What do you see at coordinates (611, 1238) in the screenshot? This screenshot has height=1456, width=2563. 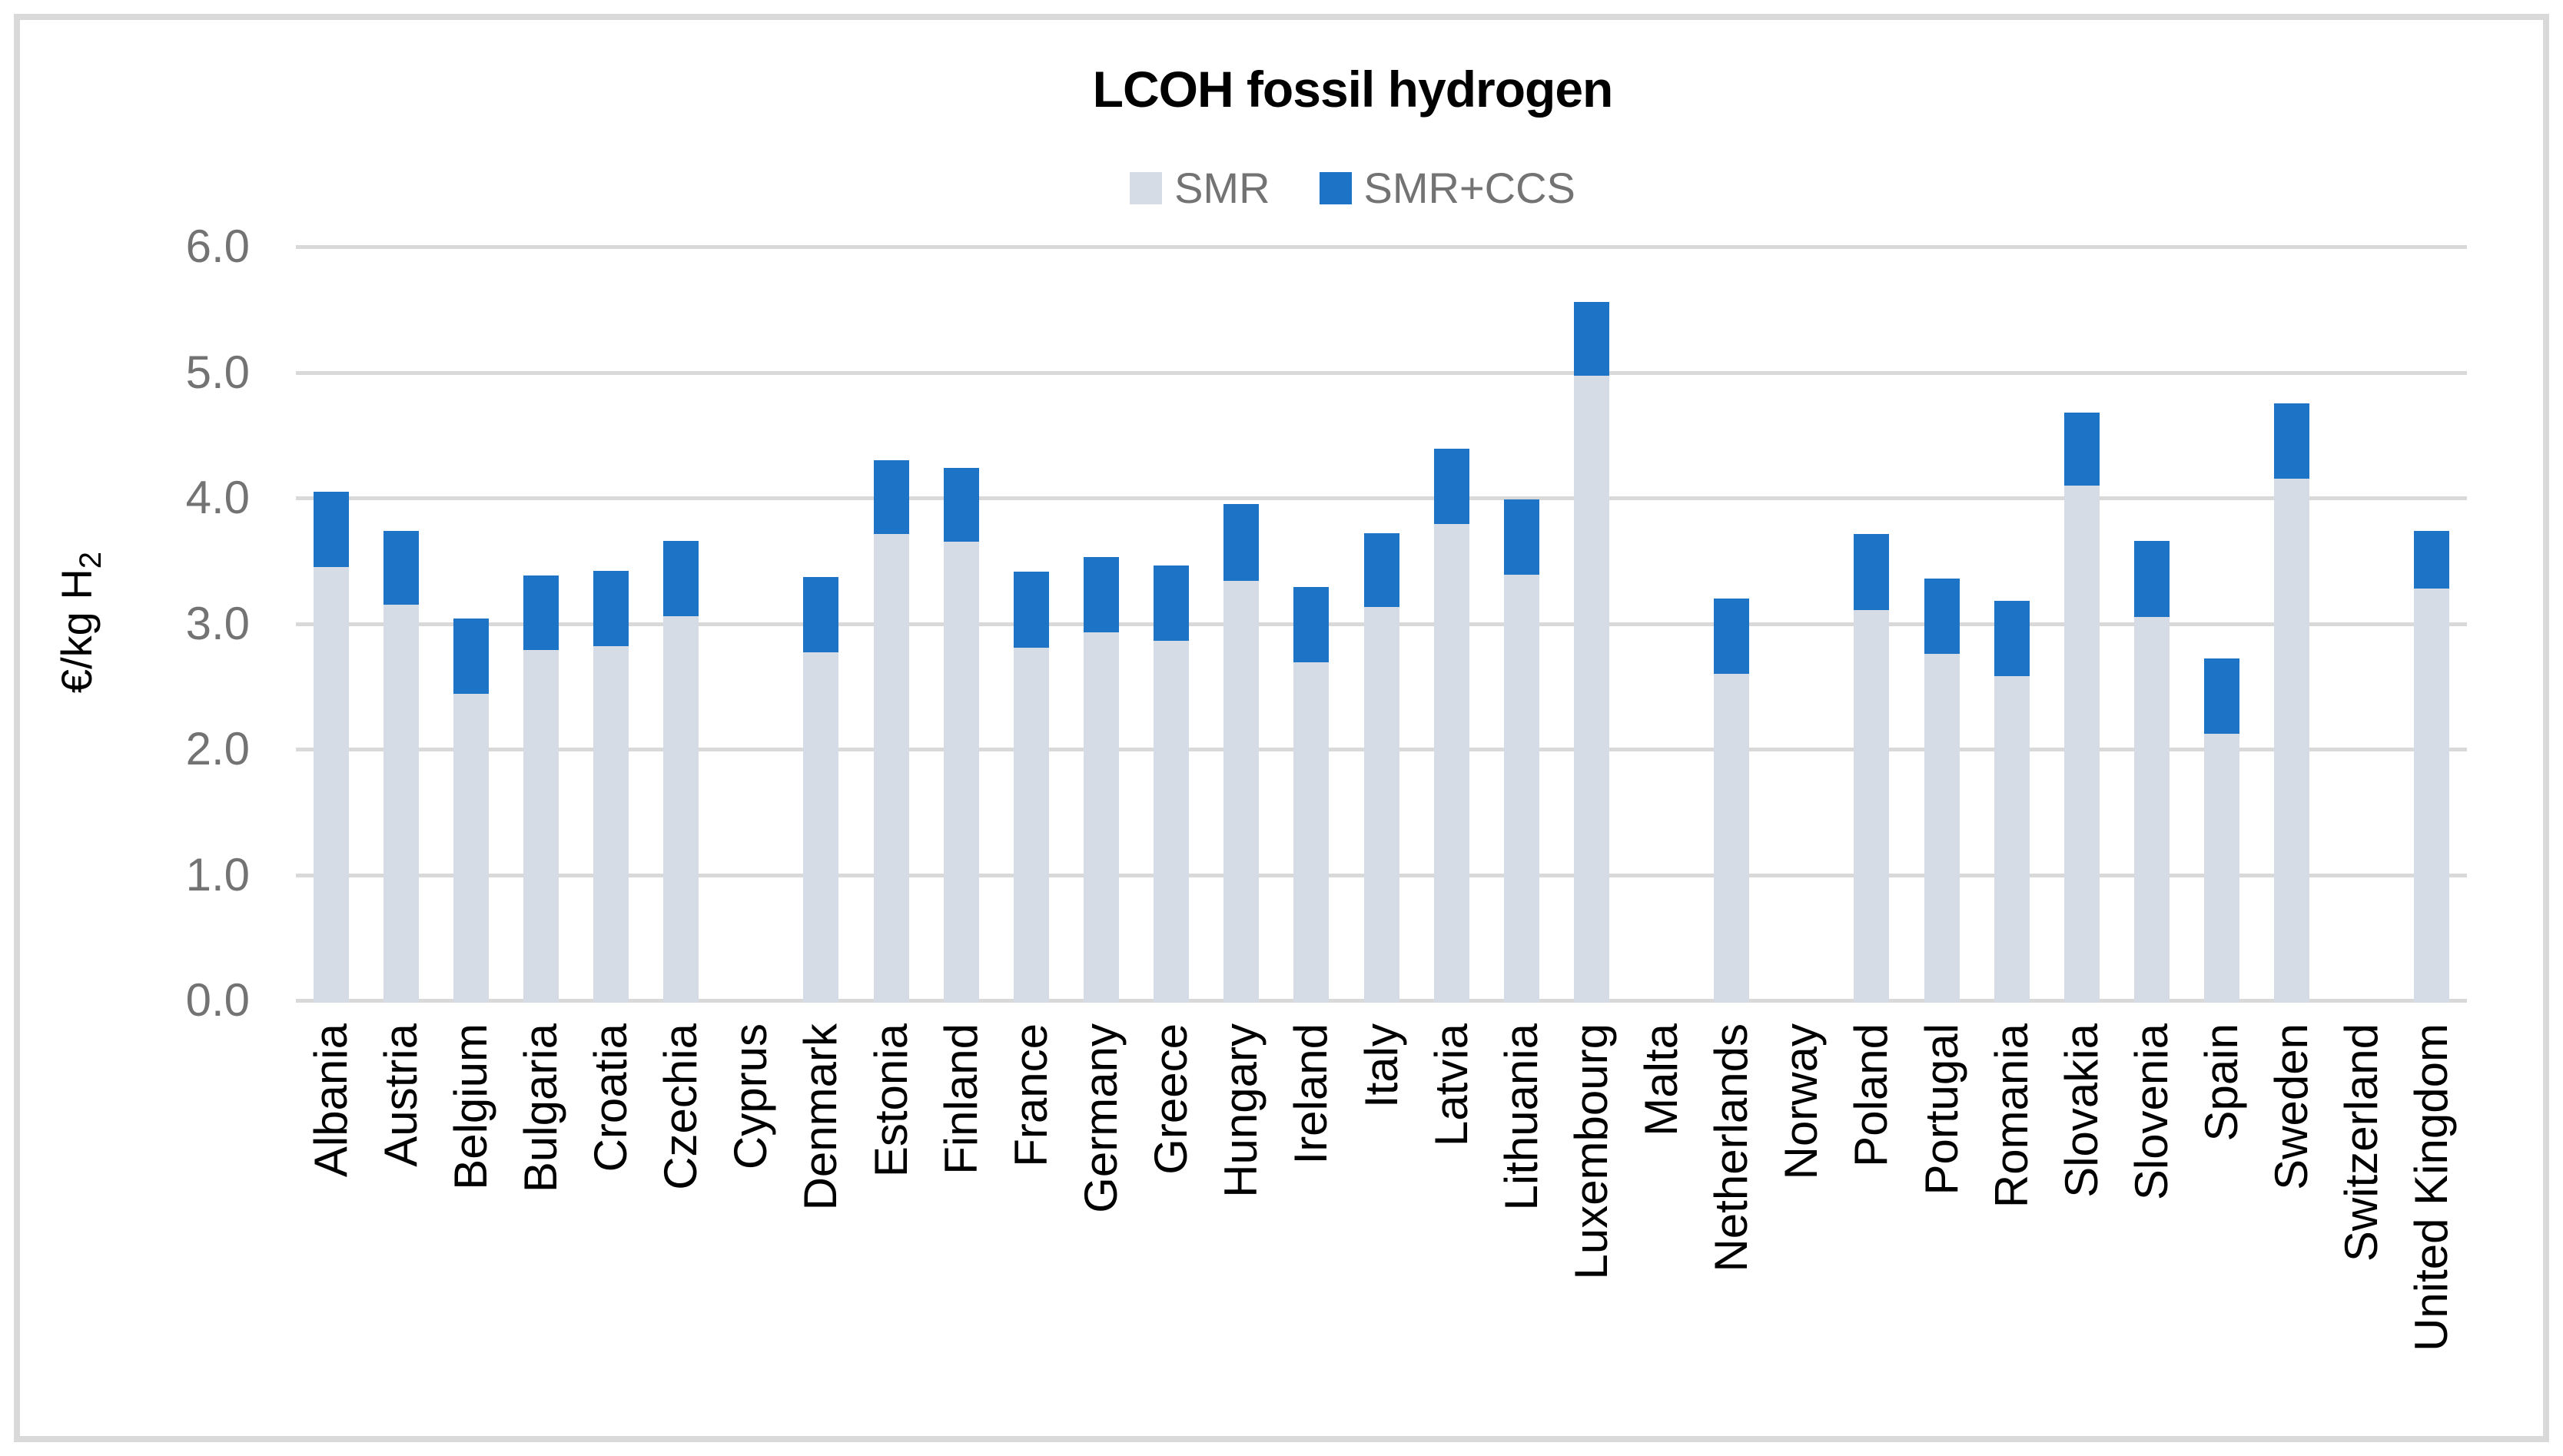 I see `x-axis-label-slot-croatia: Croatia` at bounding box center [611, 1238].